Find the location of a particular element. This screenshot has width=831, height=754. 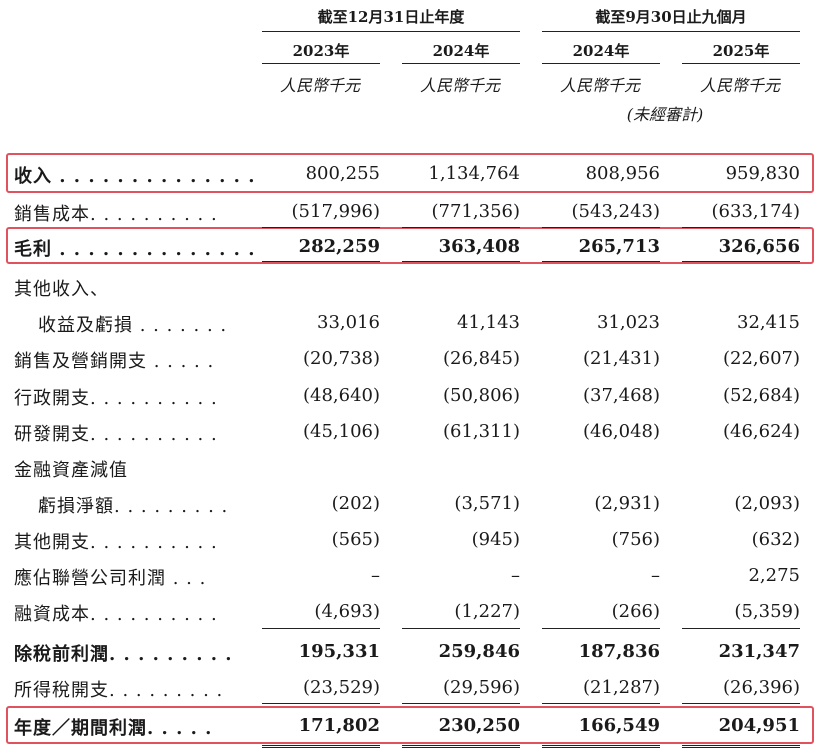

value-2024: (29,596) is located at coordinates (481, 687).